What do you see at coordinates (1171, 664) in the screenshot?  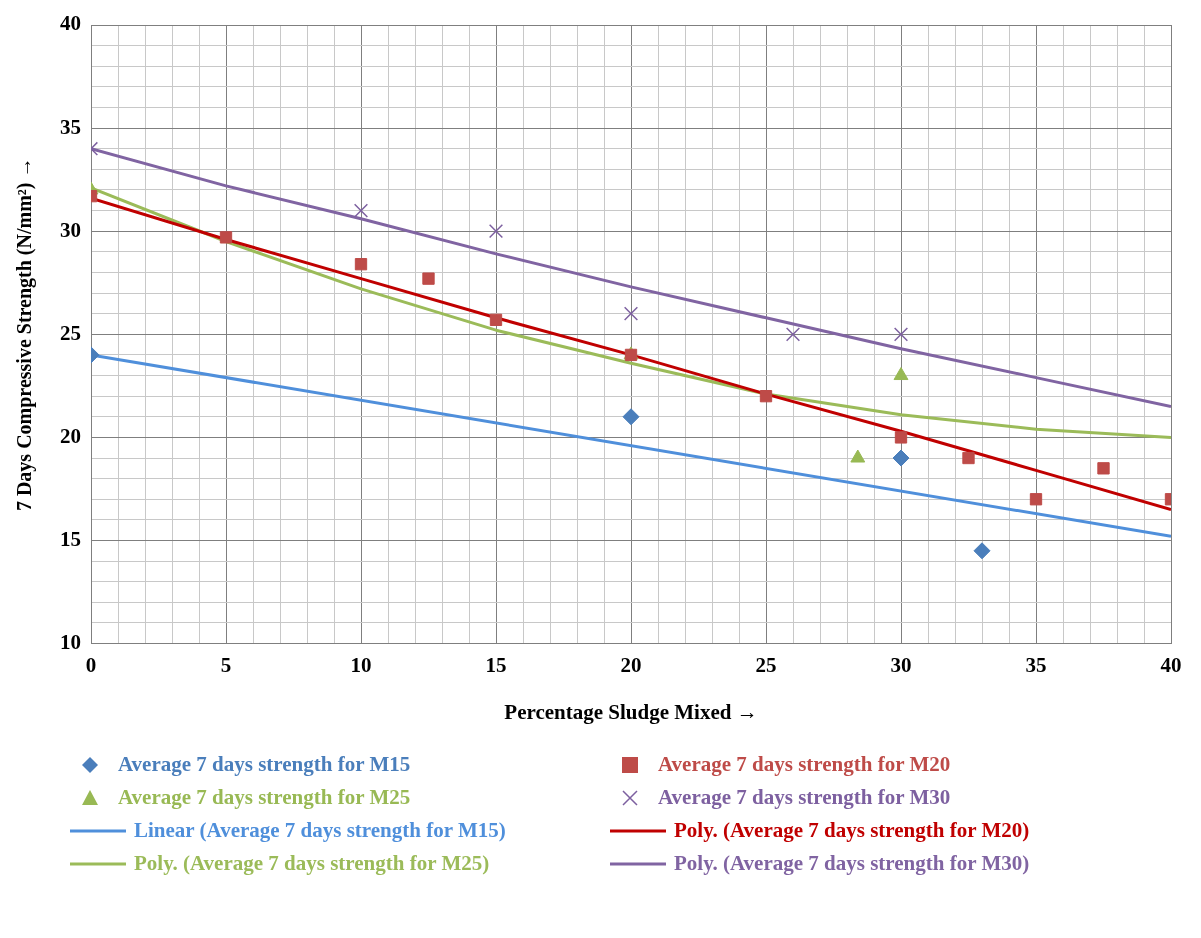 I see `x-tick-label: 40` at bounding box center [1171, 664].